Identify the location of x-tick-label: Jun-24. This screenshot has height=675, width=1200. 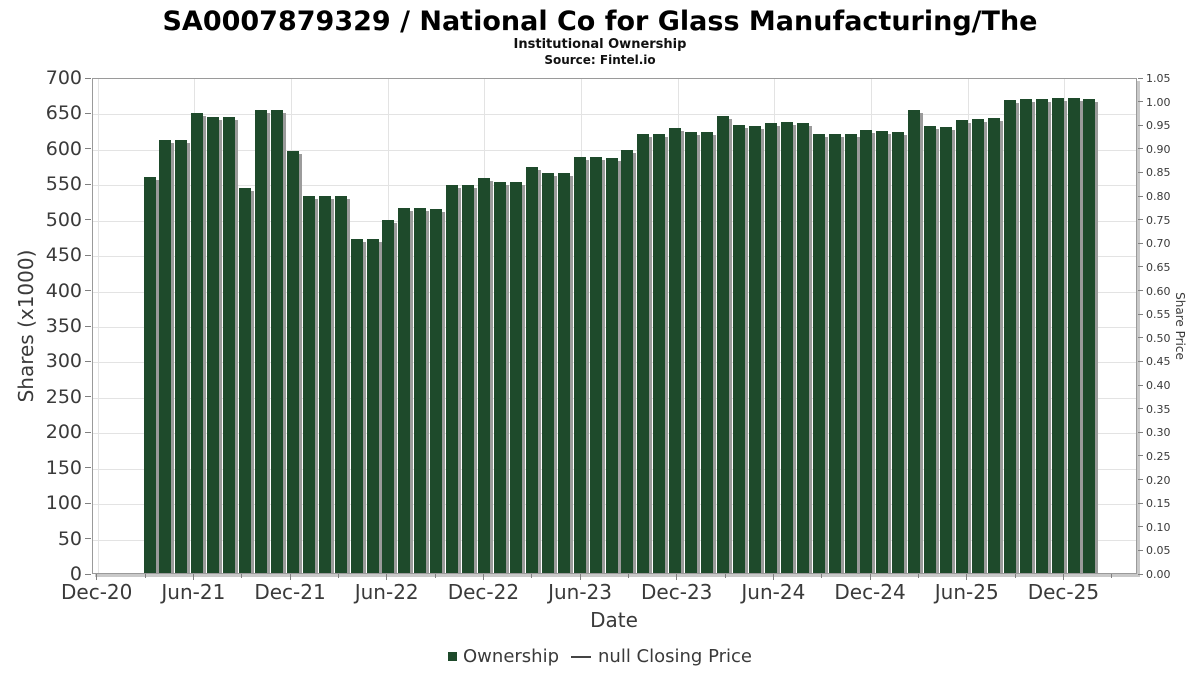
(773, 592).